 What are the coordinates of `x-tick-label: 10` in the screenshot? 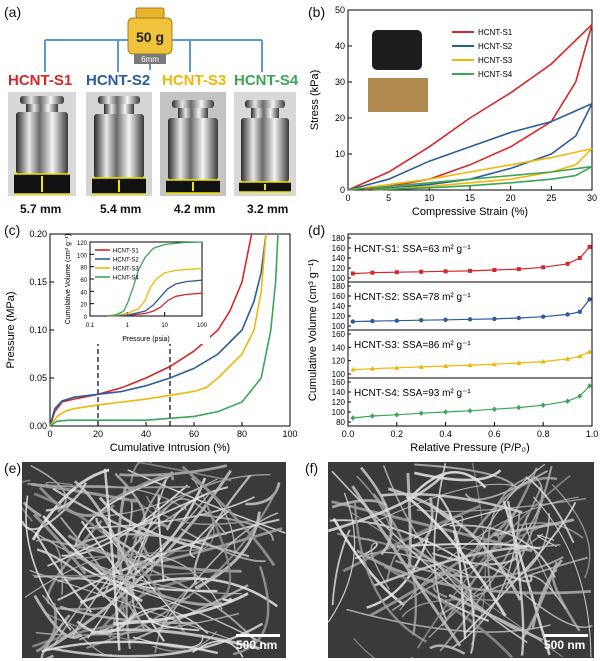 It's located at (429, 198).